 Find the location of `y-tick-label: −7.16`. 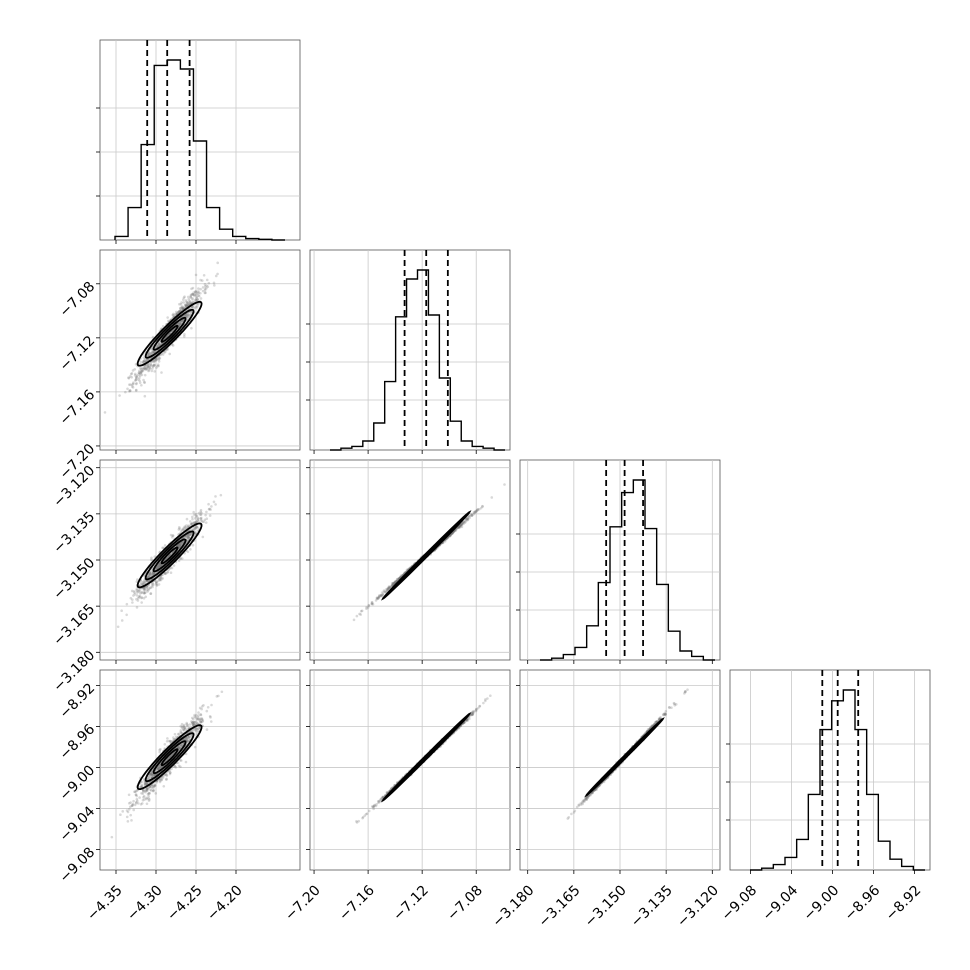

y-tick-label: −7.16 is located at coordinates (78, 408).